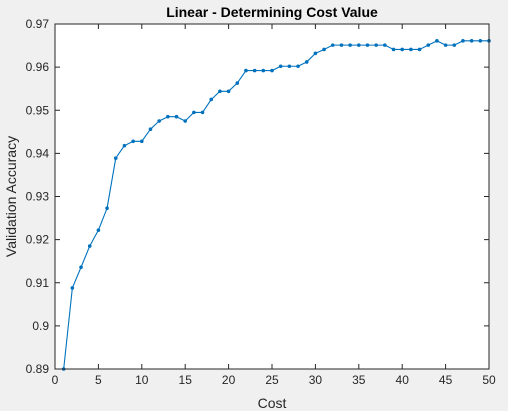  I want to click on x-tick-label: 5, so click(98, 380).